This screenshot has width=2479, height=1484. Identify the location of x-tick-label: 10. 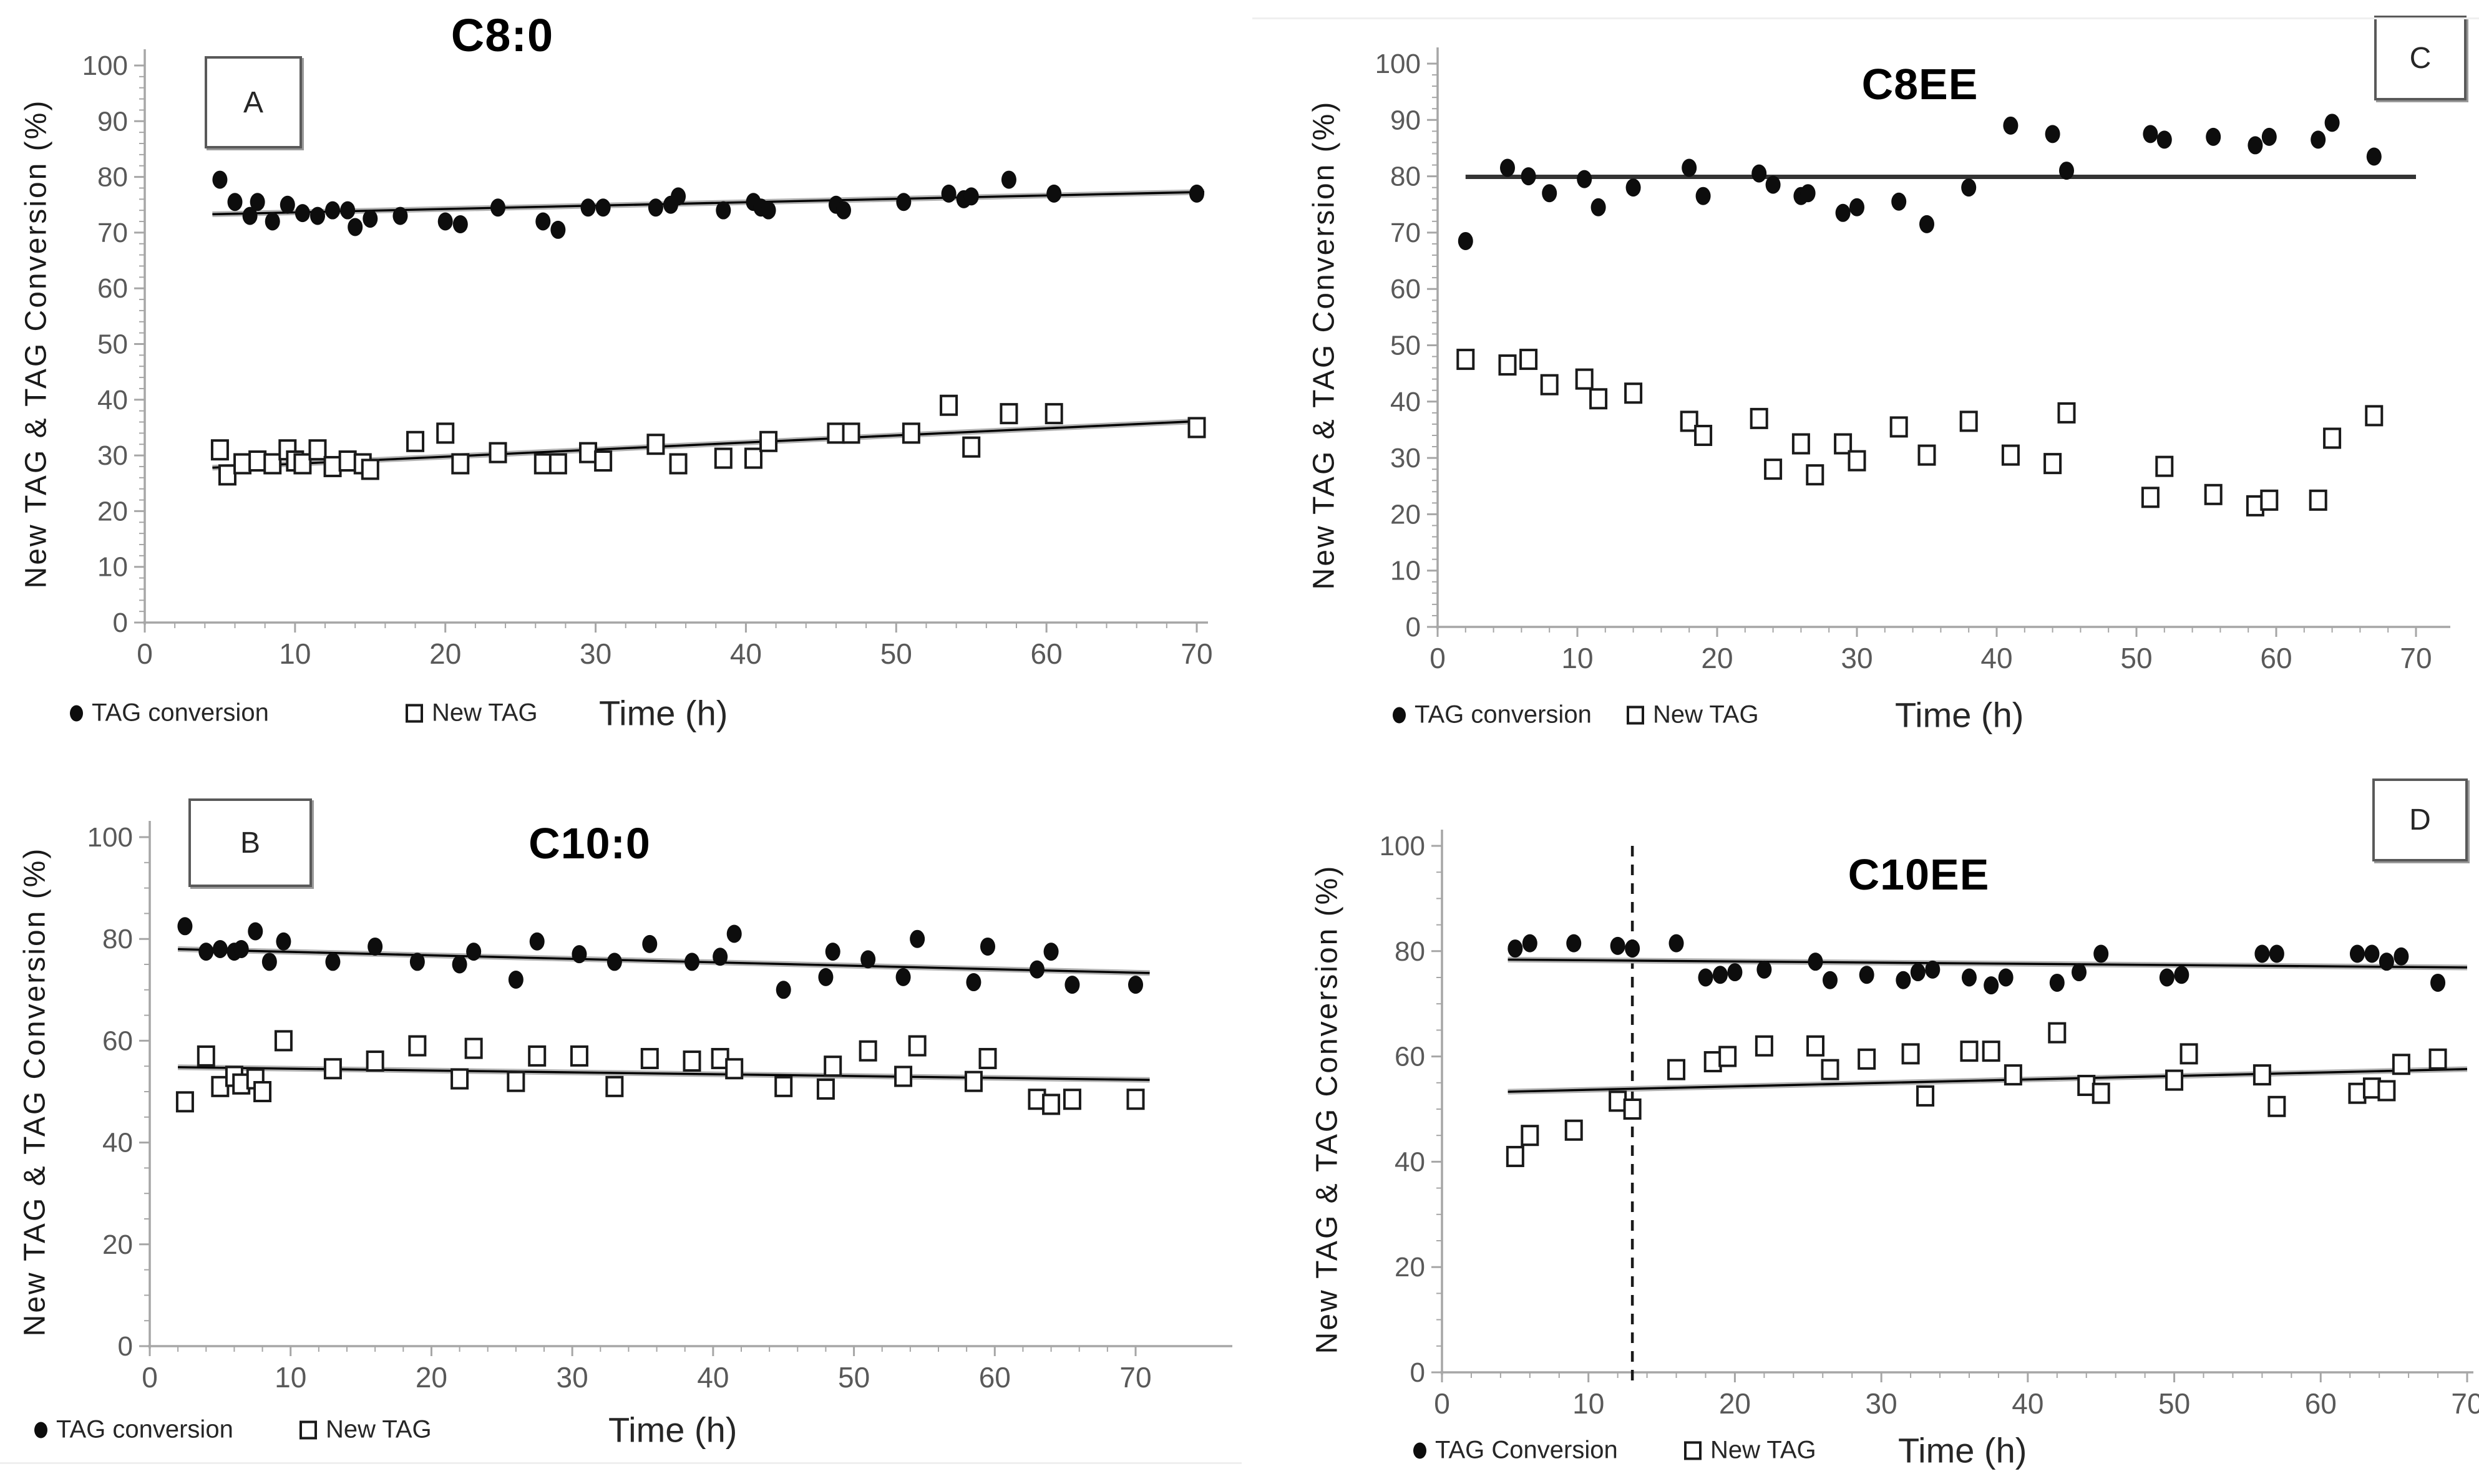
(290, 1377).